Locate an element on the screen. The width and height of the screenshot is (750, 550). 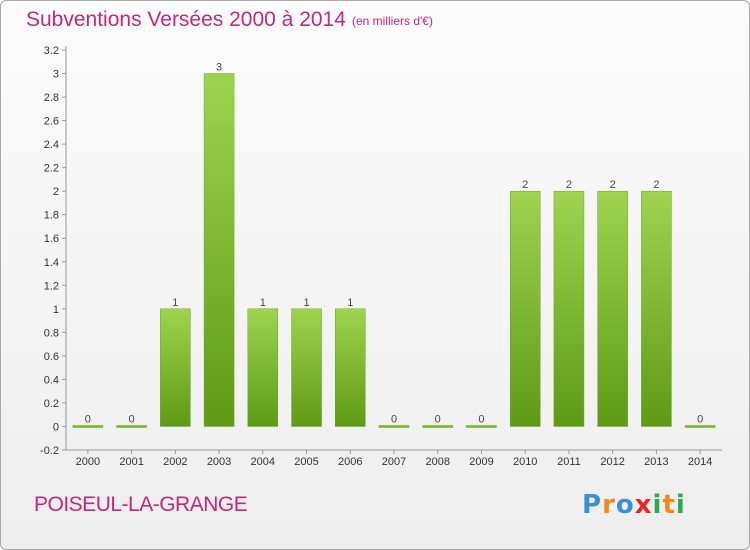
y-tick-label: 2 is located at coordinates (56, 192).